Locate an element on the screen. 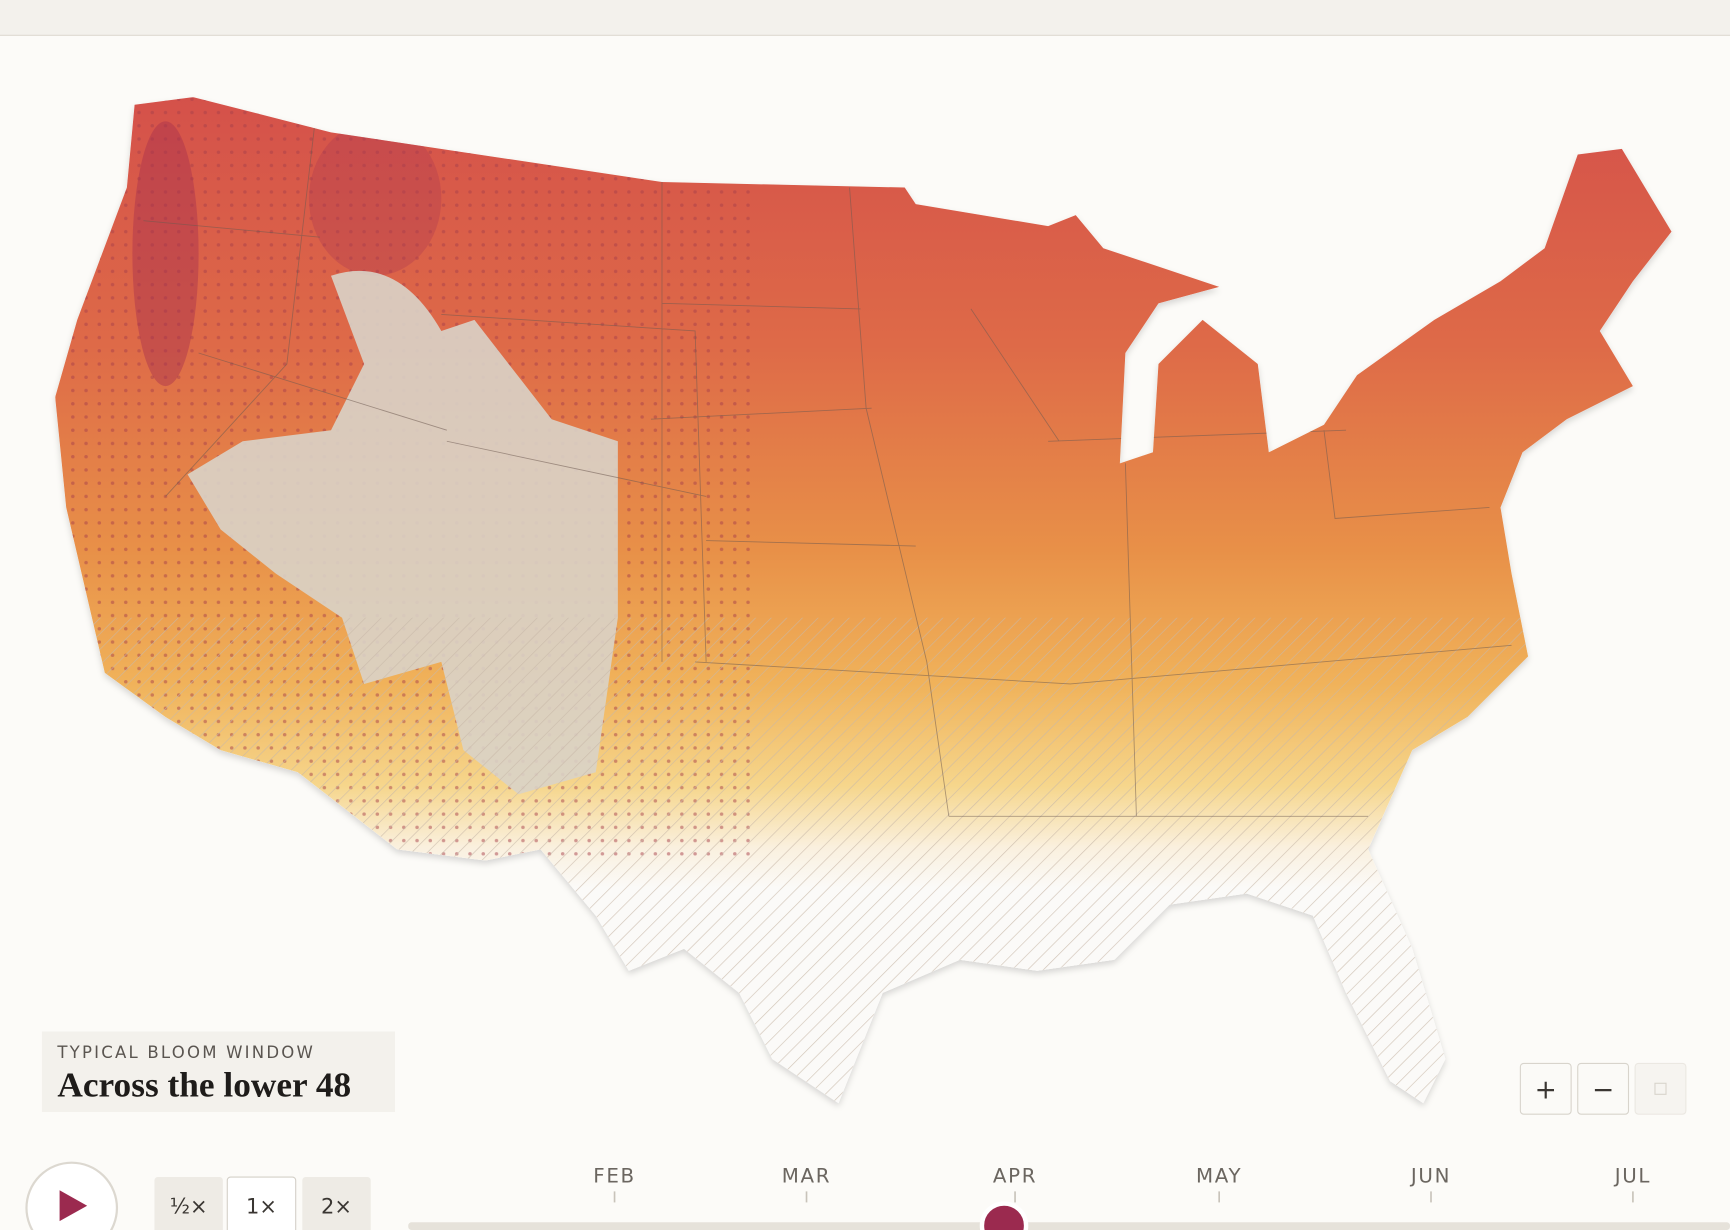 This screenshot has height=1230, width=1730. speed-controls: ½× 1× 2× is located at coordinates (262, 1203).